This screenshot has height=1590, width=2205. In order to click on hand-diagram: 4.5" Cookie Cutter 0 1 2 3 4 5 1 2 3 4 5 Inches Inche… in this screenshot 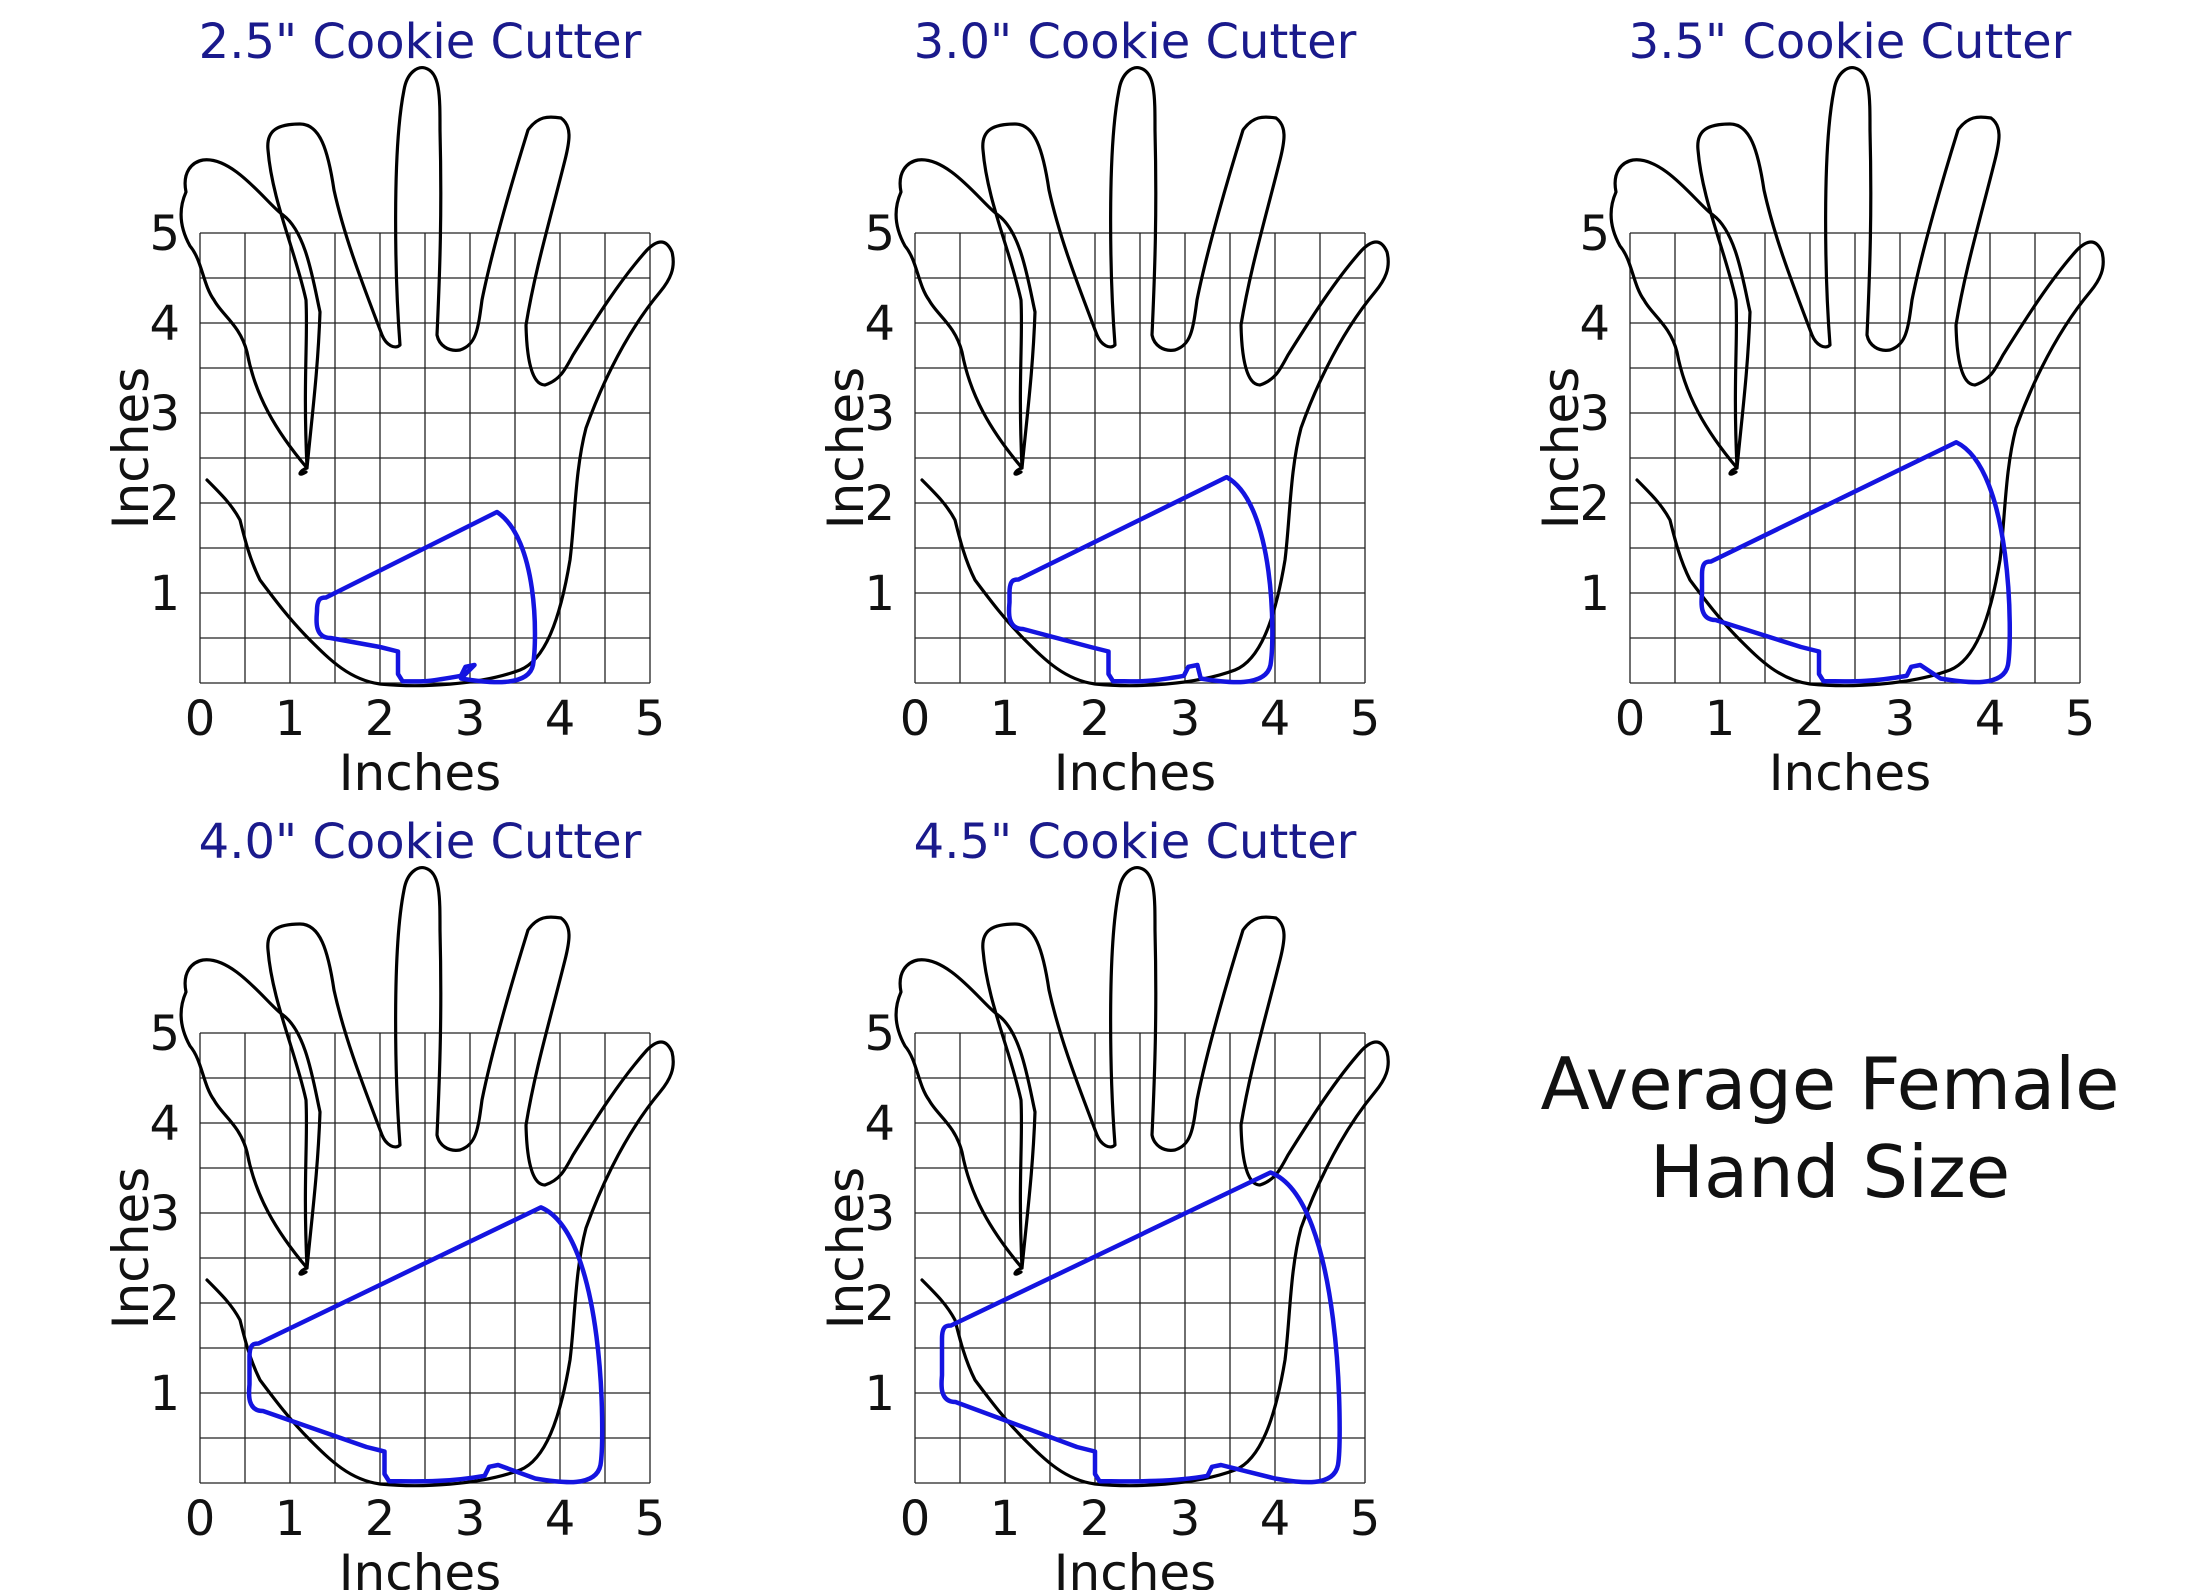, I will do `click(1103, 1202)`.